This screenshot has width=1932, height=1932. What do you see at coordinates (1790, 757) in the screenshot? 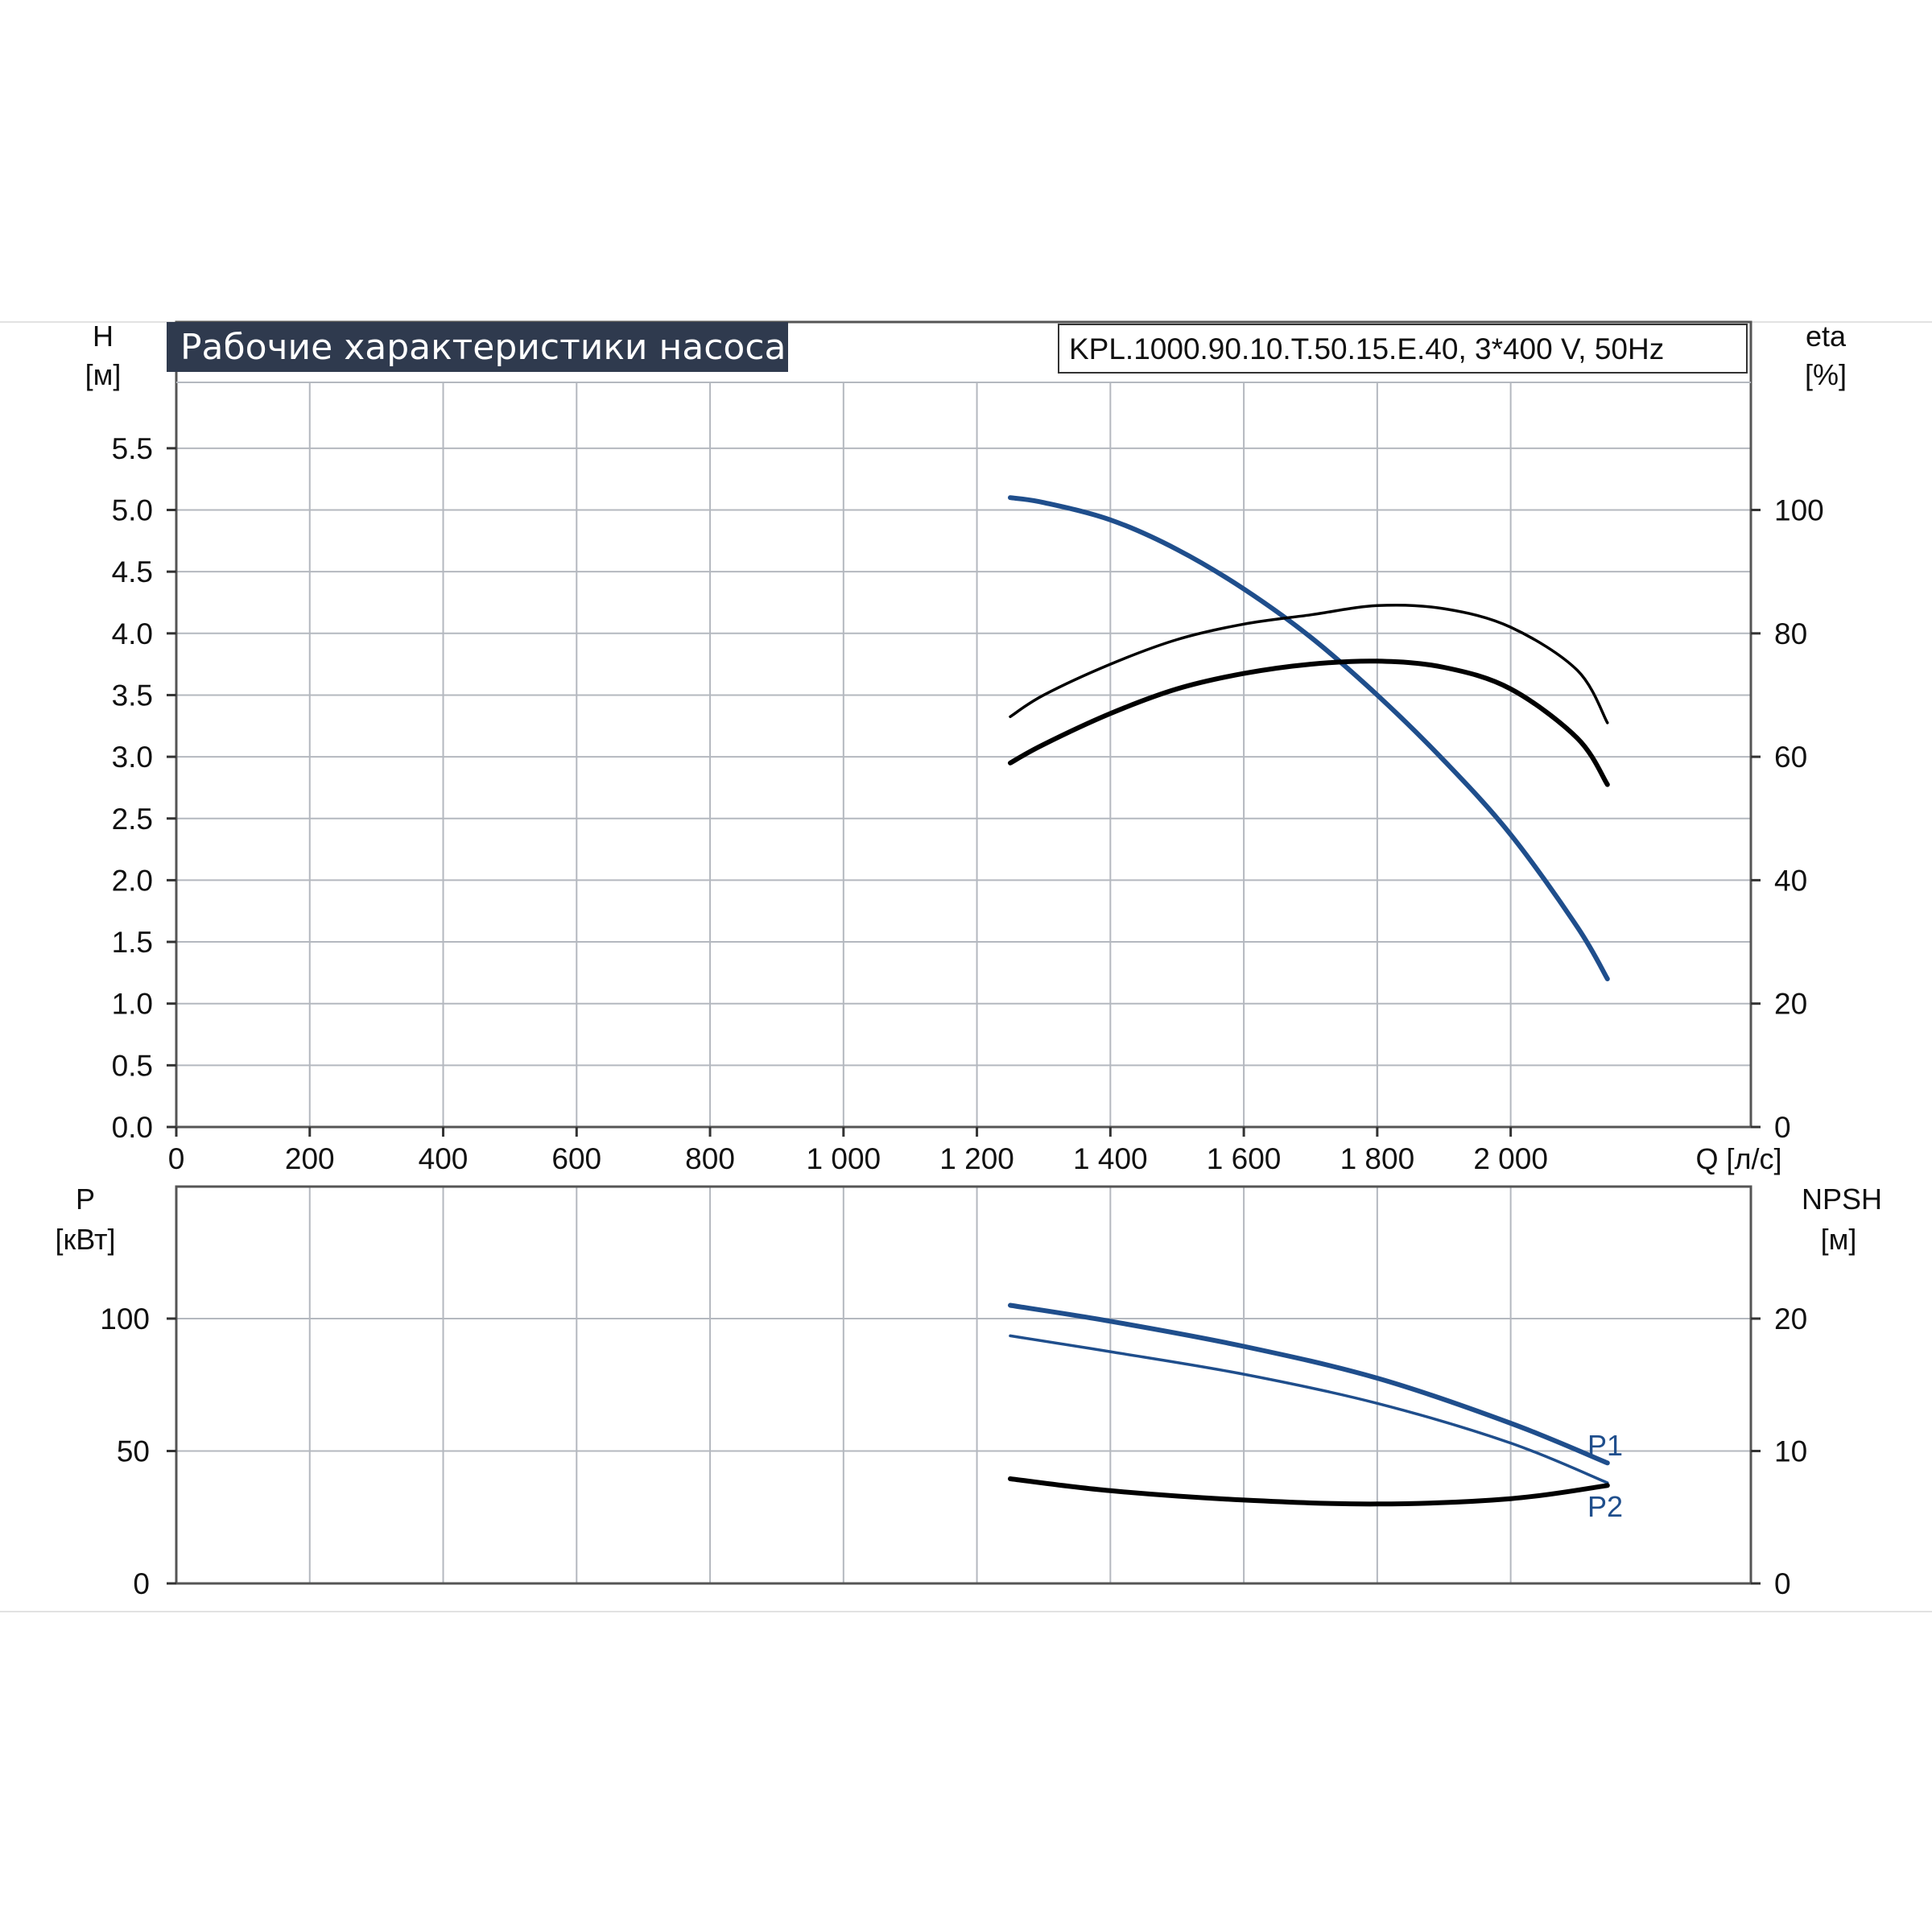
I see `eta-tick-label: 60` at bounding box center [1790, 757].